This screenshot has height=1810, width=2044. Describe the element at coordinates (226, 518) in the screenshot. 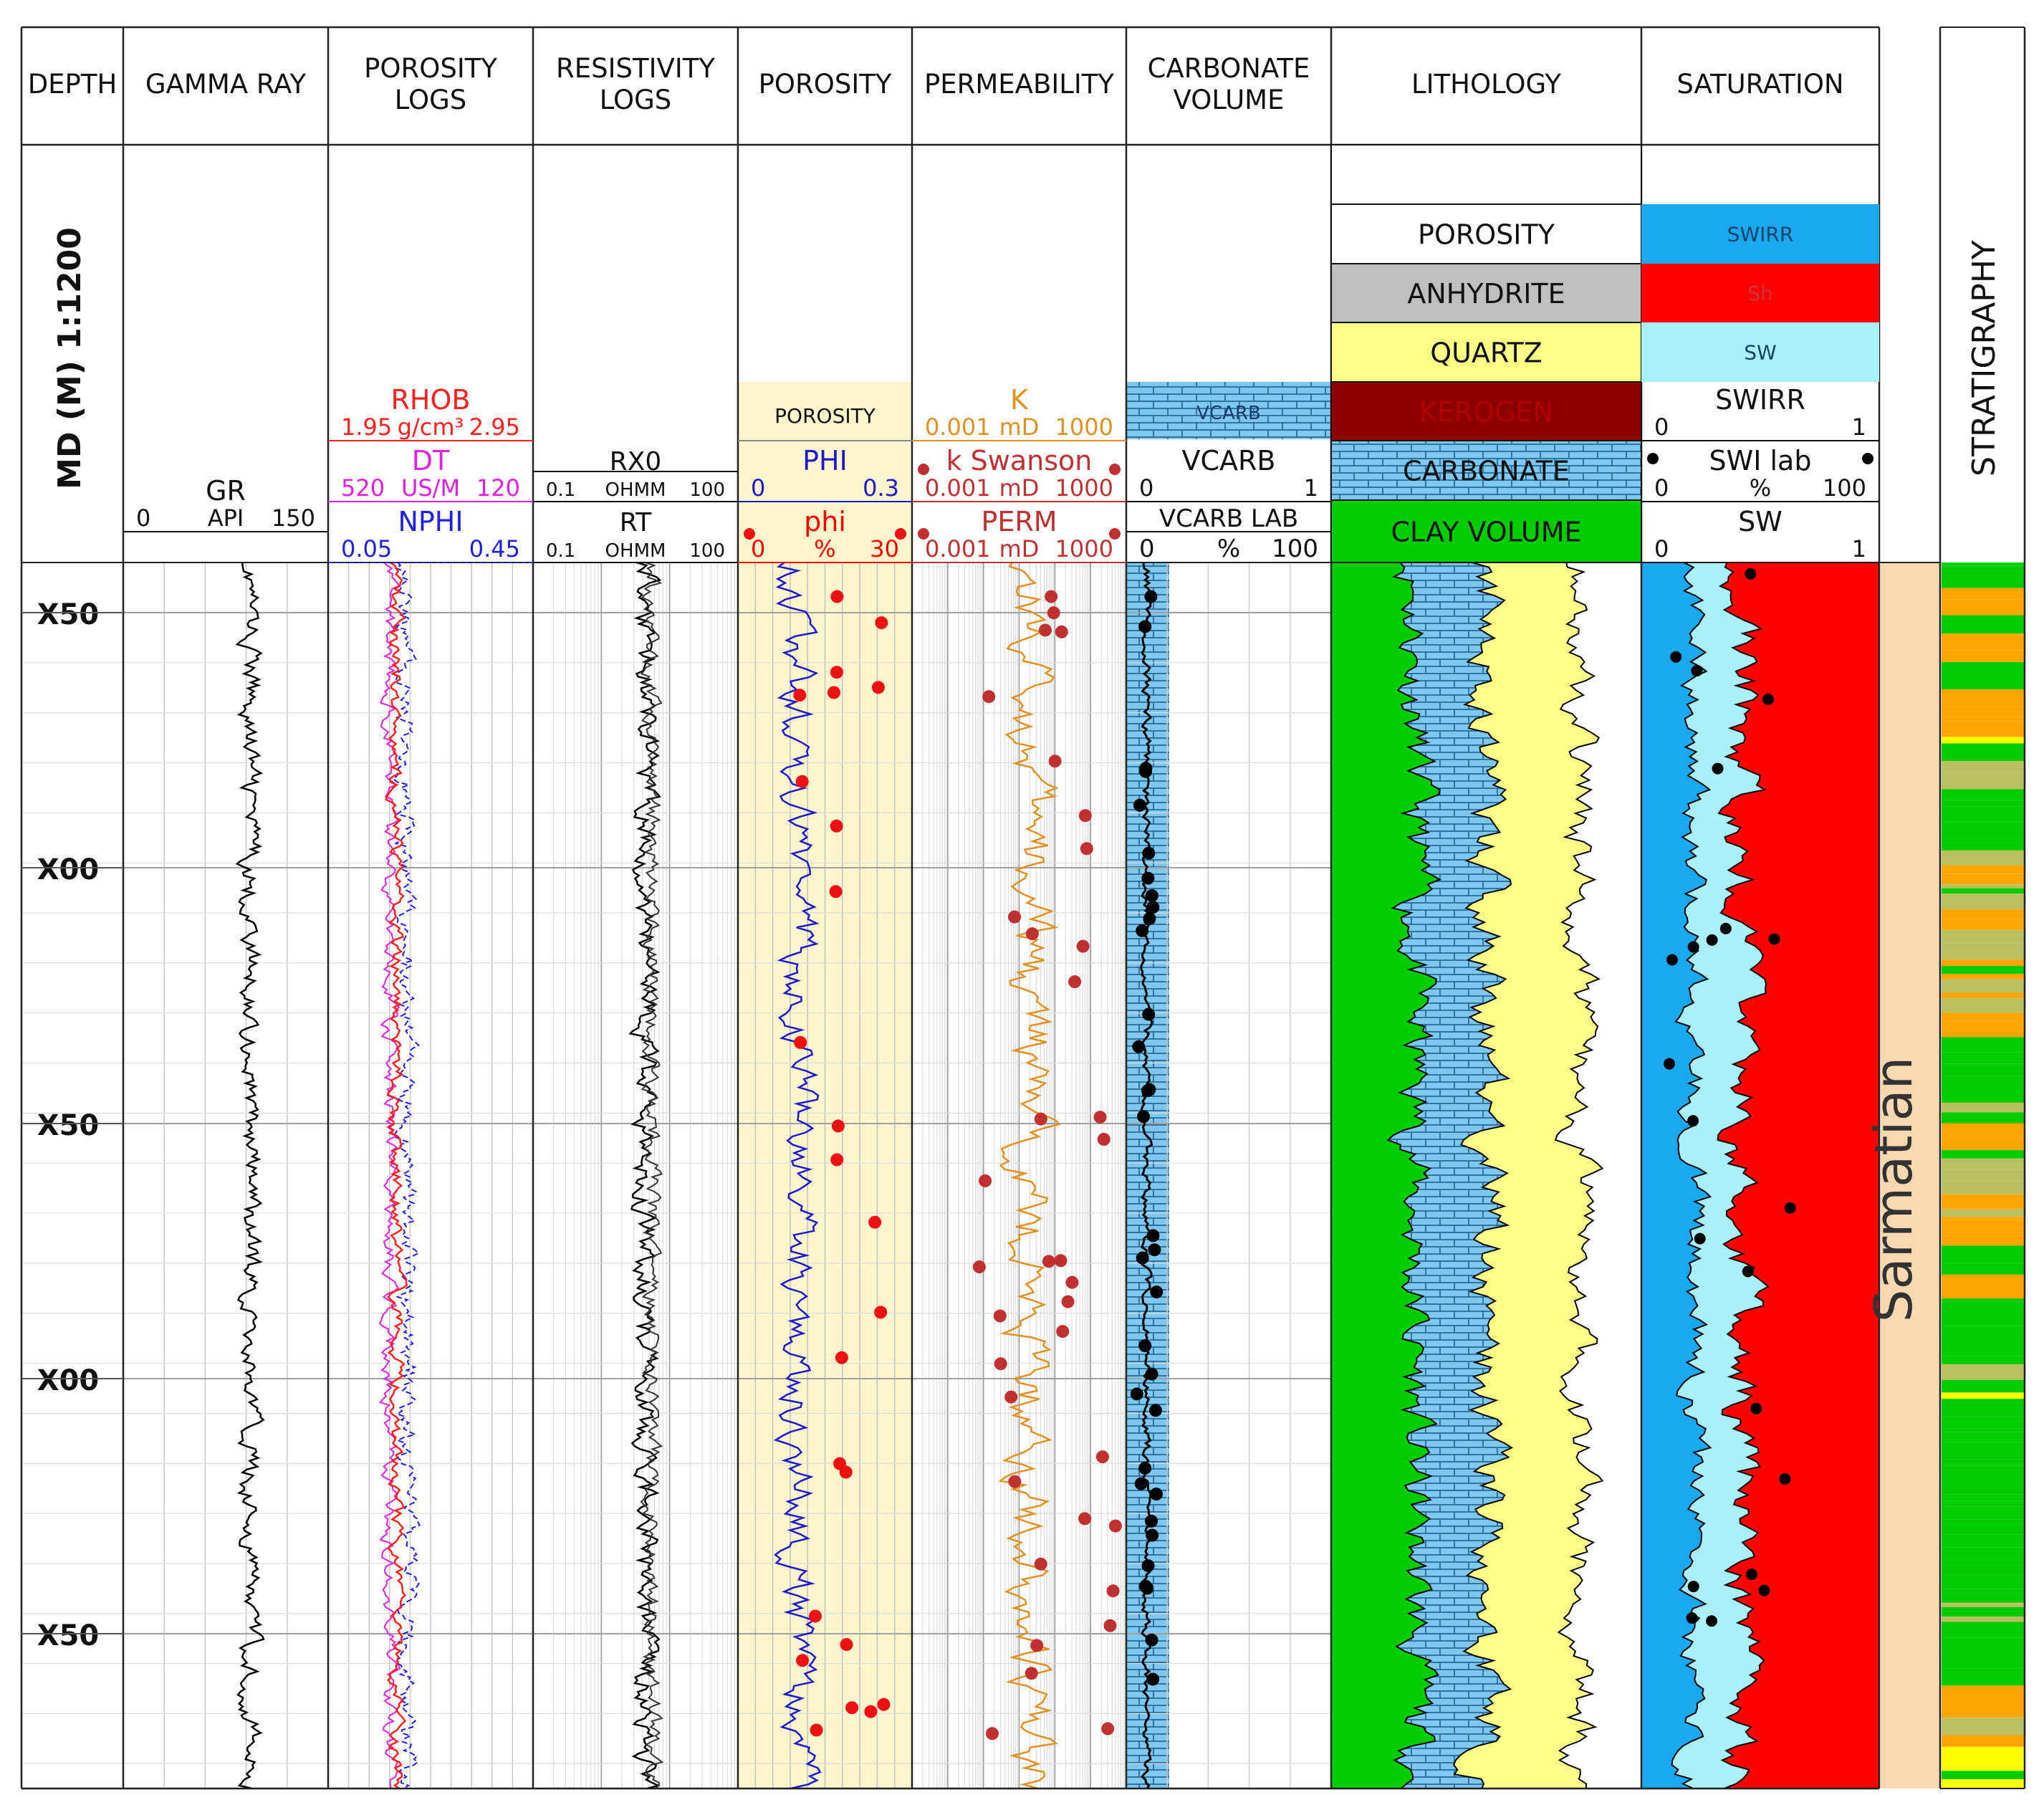

I see `scale-unit: API` at that location.